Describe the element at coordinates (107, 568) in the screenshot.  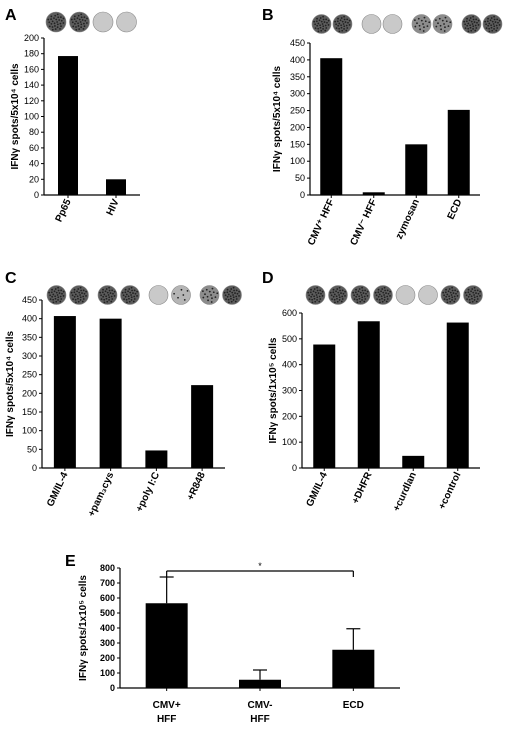
I see `y-tick-label: 800` at that location.